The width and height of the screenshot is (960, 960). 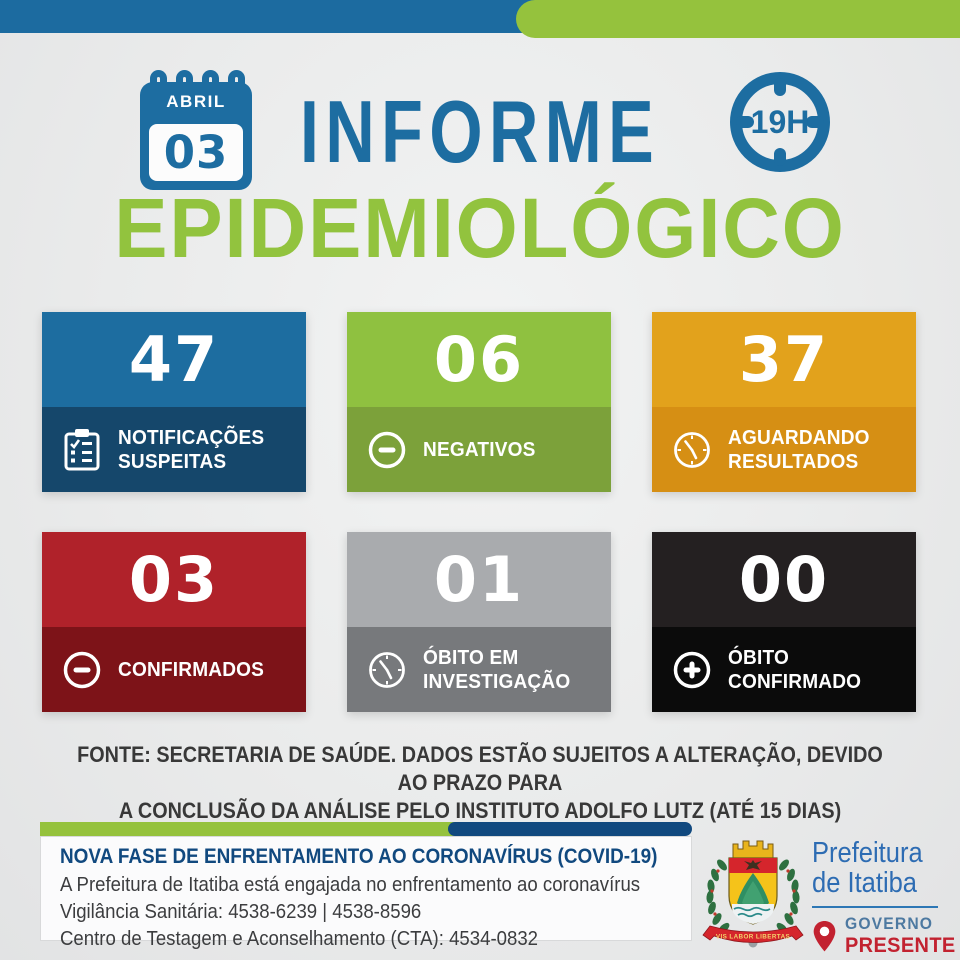 I want to click on stat-label-line1: CONFIRMADOS, so click(x=191, y=670).